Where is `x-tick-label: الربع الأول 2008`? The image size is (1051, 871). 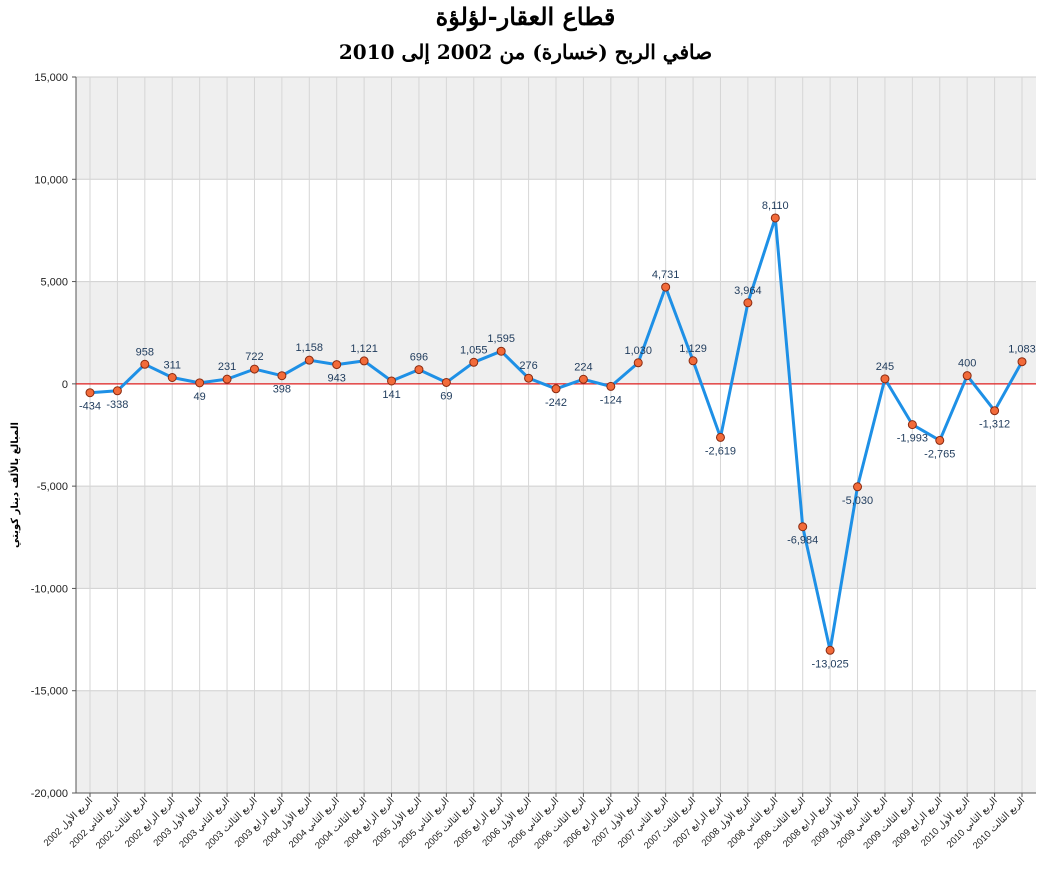
x-tick-label: الربع الأول 2008 is located at coordinates (726, 822).